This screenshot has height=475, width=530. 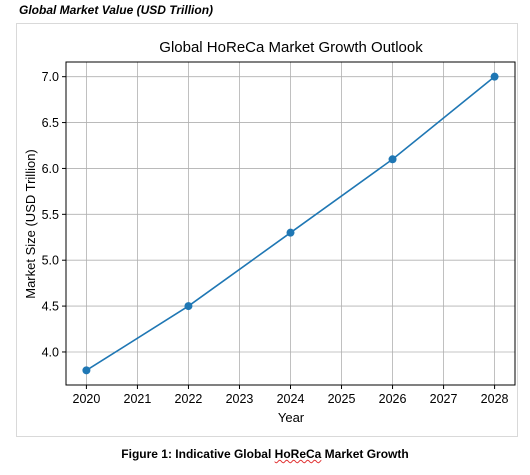 I want to click on y-tick-label: 5.0, so click(x=50, y=261).